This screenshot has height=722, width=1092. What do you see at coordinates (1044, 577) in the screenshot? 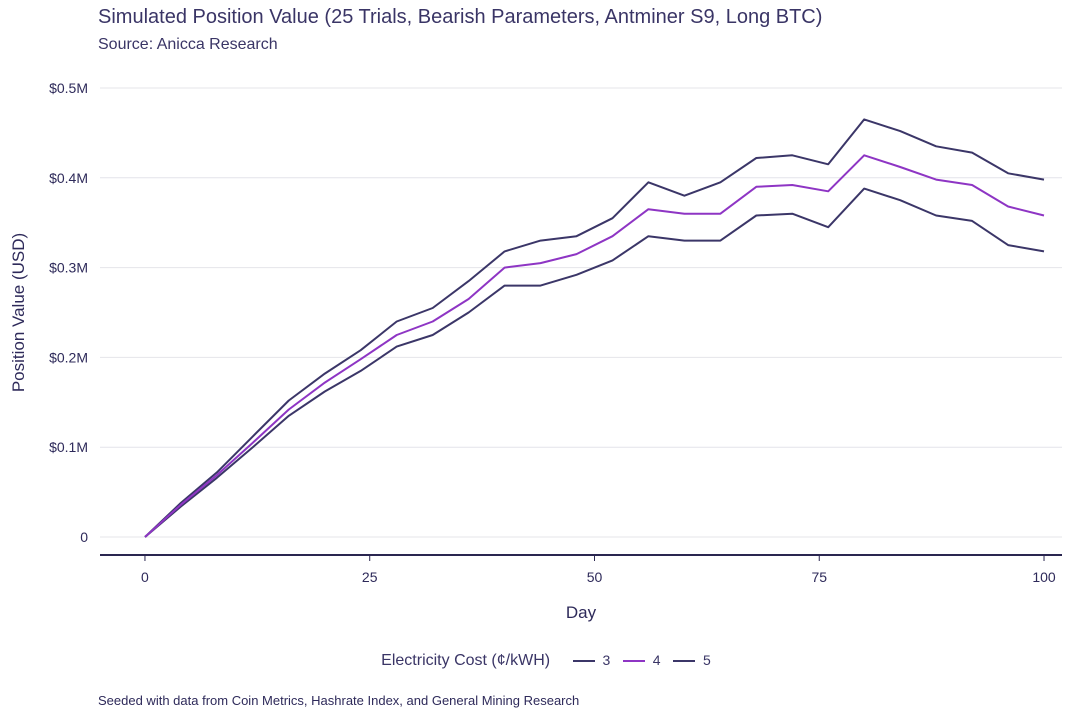
I see `x-tick-label: 100` at bounding box center [1044, 577].